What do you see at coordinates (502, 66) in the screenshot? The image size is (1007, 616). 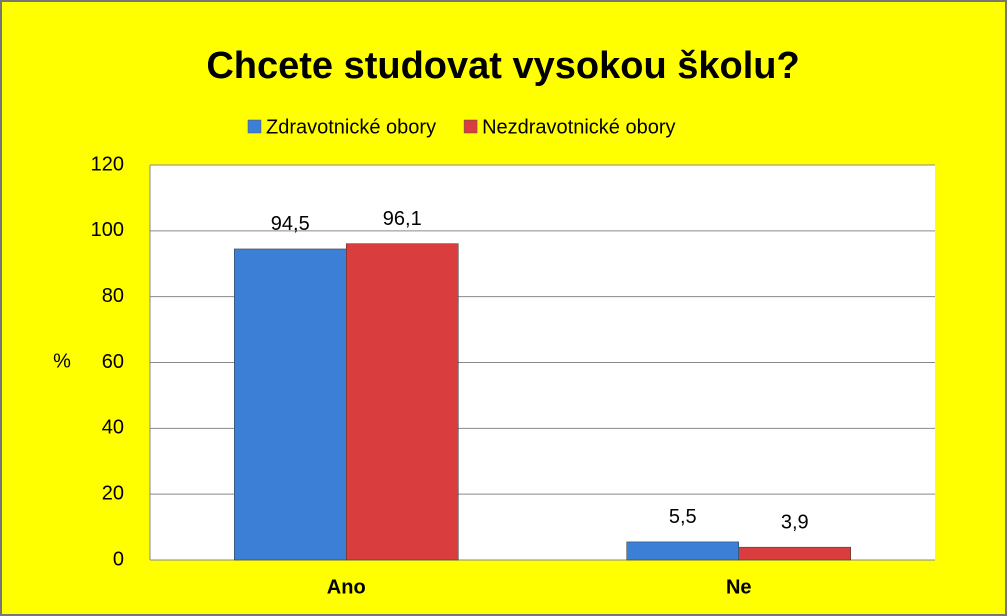 I see `chart-title: Chcete studovat vysokou školu?` at bounding box center [502, 66].